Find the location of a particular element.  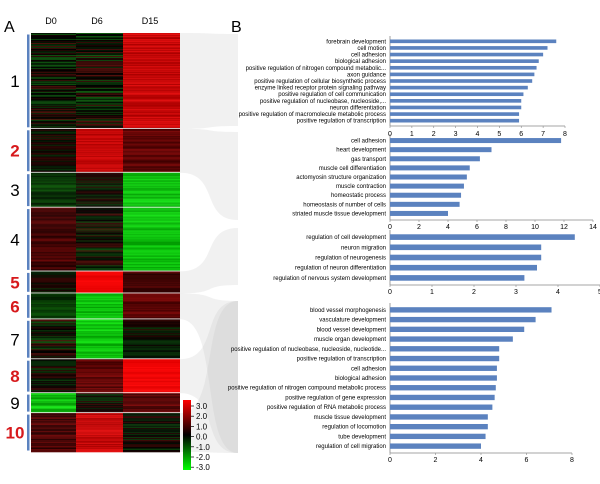

go-term-label: regulation of neuron differentiation is located at coordinates (340, 269).